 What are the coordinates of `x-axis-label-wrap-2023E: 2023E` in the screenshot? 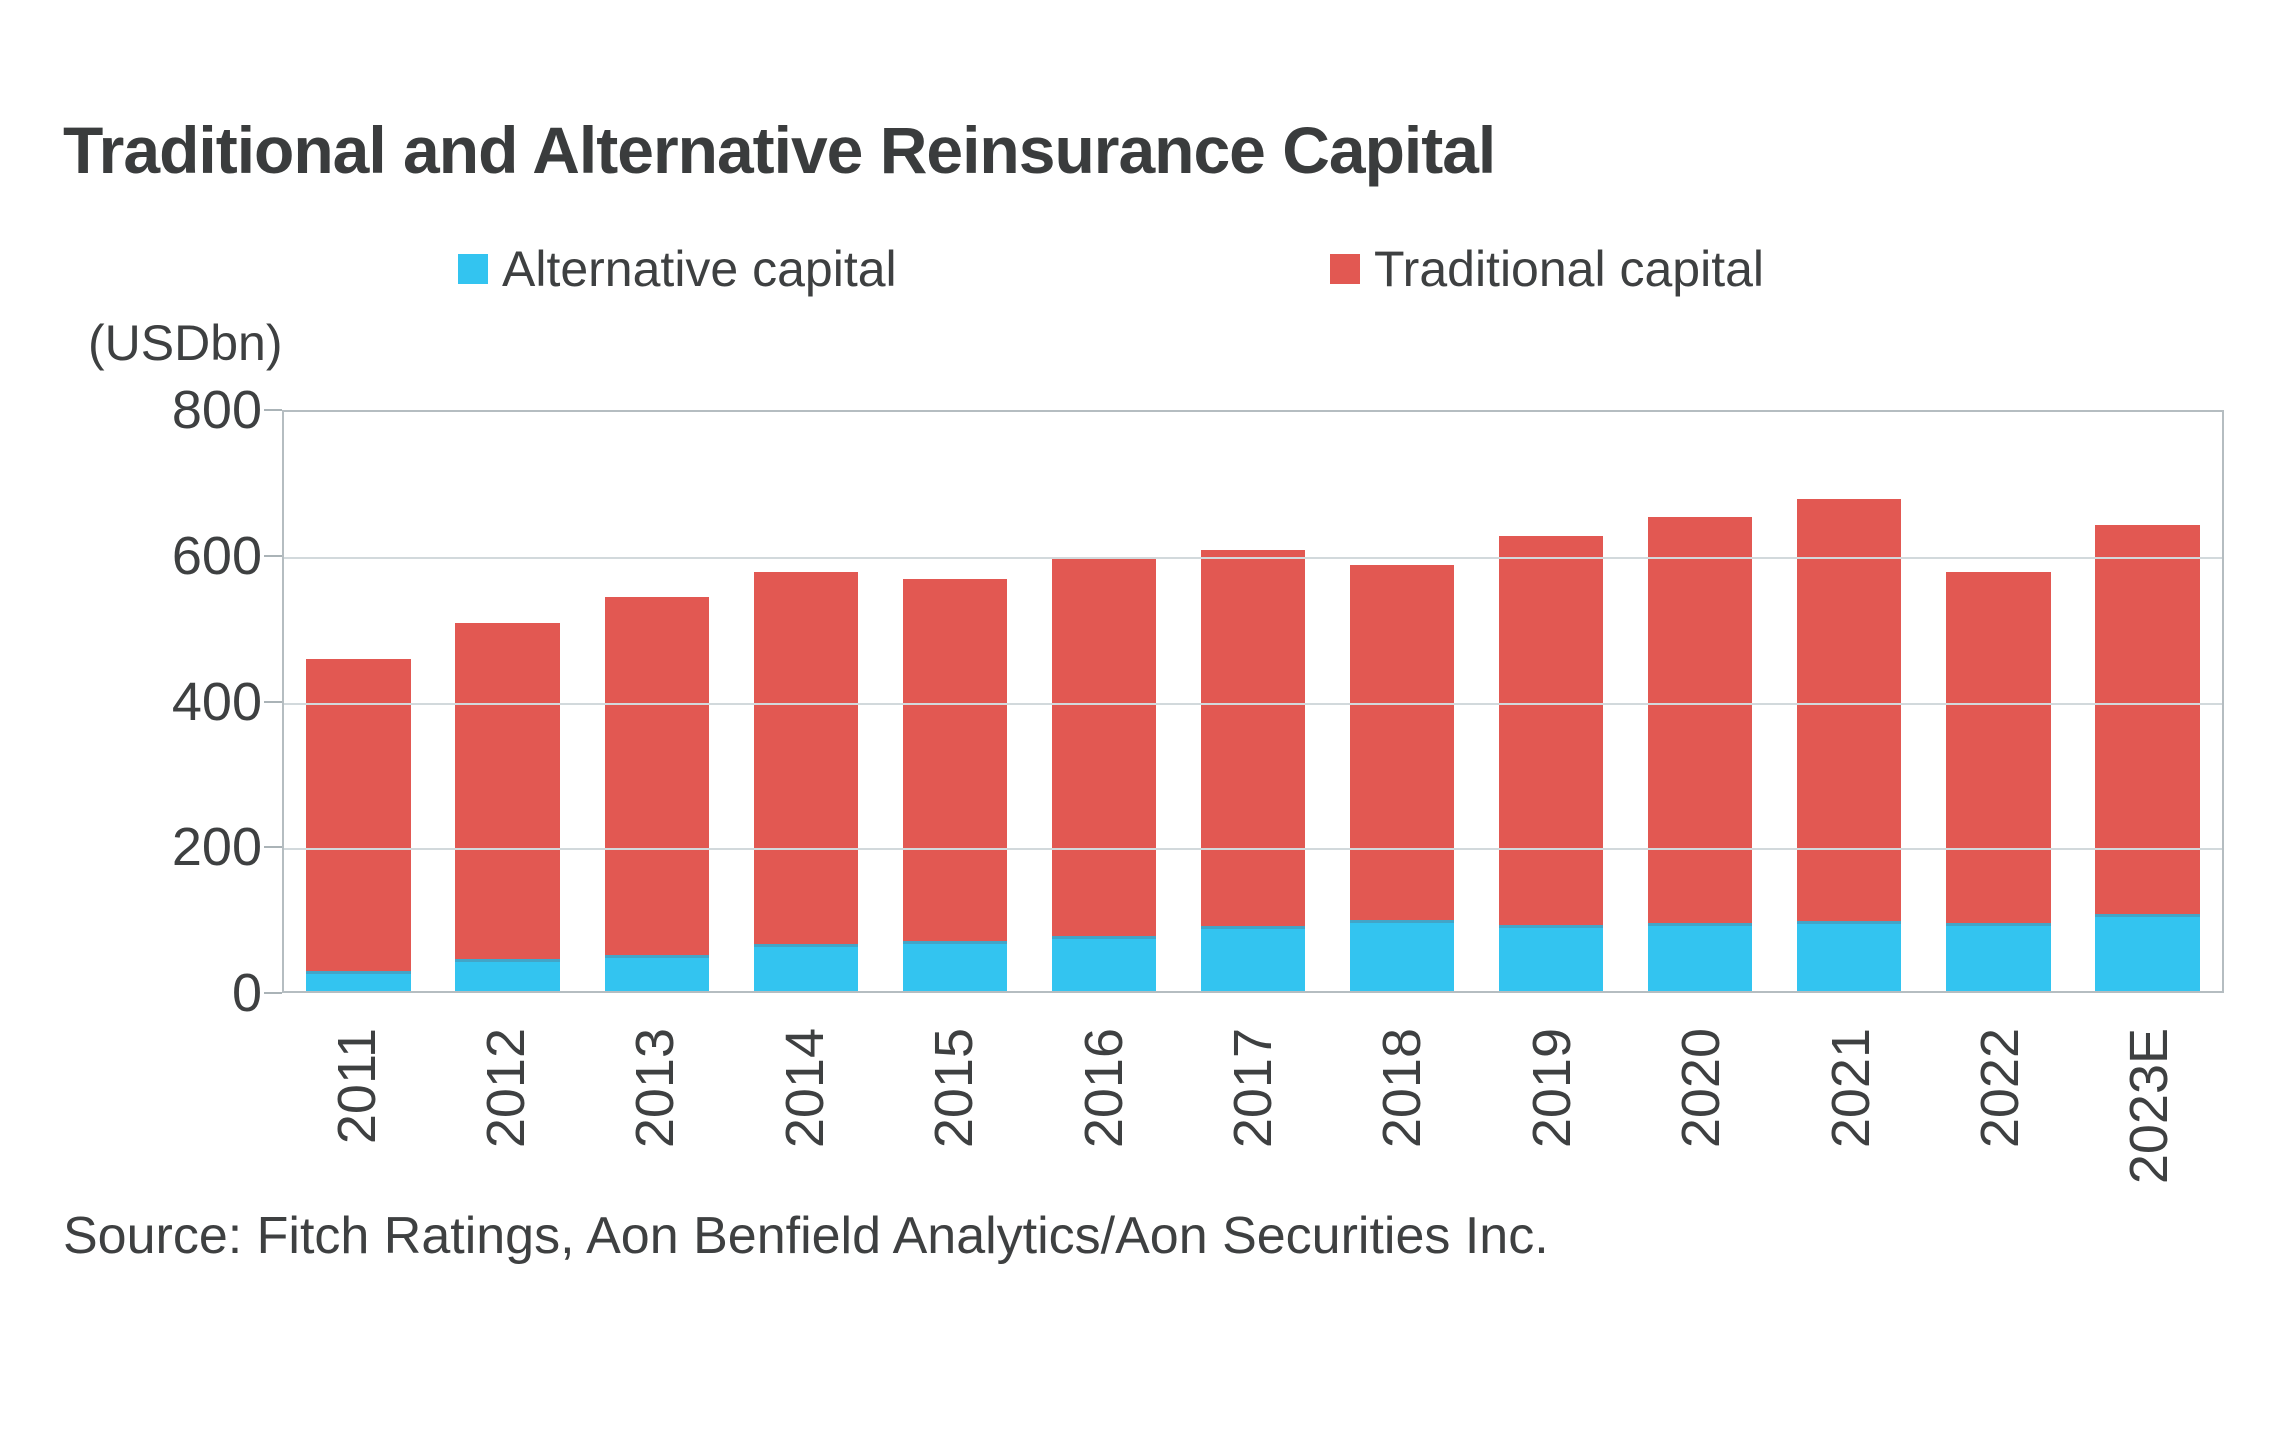 It's located at (2149, 1133).